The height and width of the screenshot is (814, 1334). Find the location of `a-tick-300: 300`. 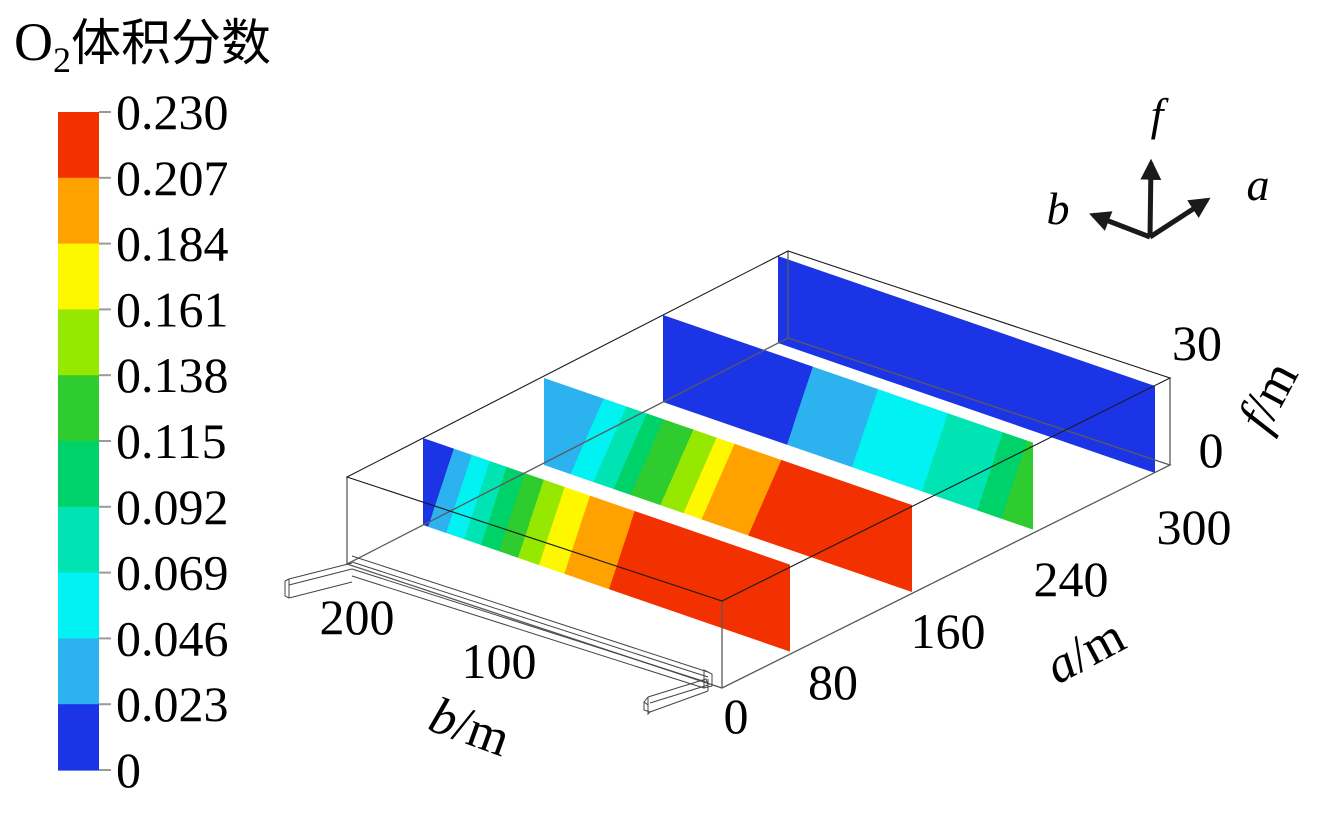

a-tick-300: 300 is located at coordinates (1194, 527).